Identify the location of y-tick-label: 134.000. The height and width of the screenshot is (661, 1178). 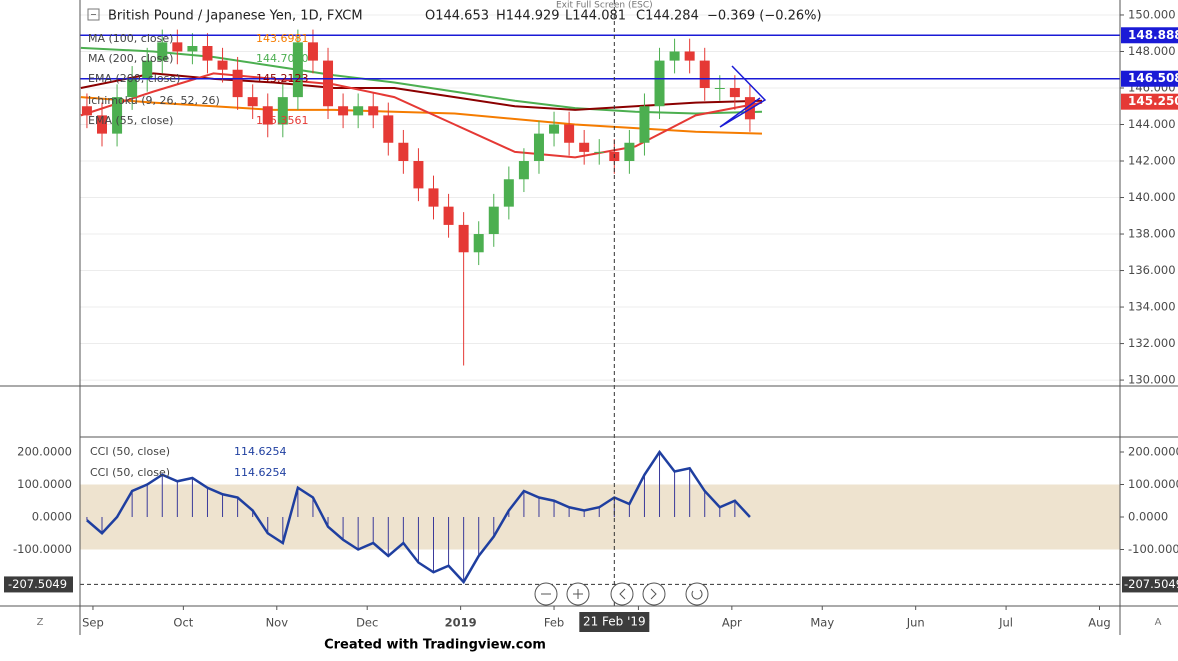
(1152, 307).